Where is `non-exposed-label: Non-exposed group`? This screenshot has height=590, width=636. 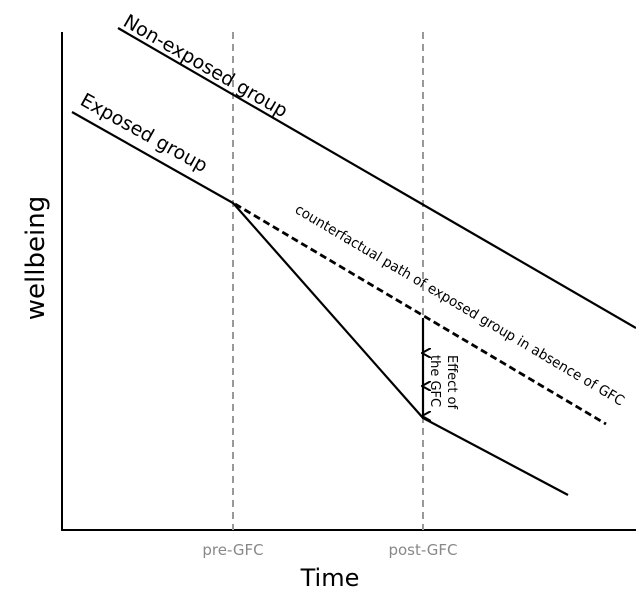 non-exposed-label: Non-exposed group is located at coordinates (206, 66).